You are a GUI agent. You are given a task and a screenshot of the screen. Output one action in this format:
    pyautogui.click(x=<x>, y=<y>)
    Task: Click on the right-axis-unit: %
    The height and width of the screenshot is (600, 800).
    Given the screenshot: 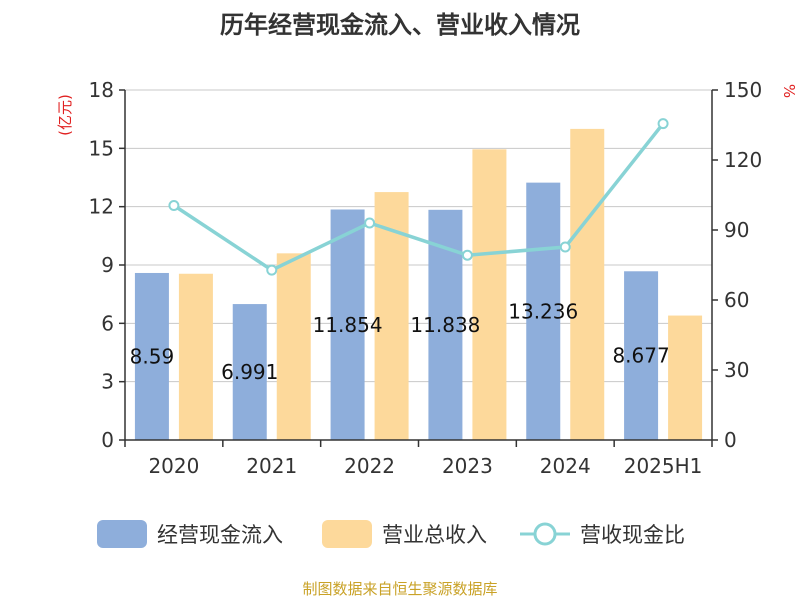 What is the action you would take?
    pyautogui.click(x=789, y=91)
    